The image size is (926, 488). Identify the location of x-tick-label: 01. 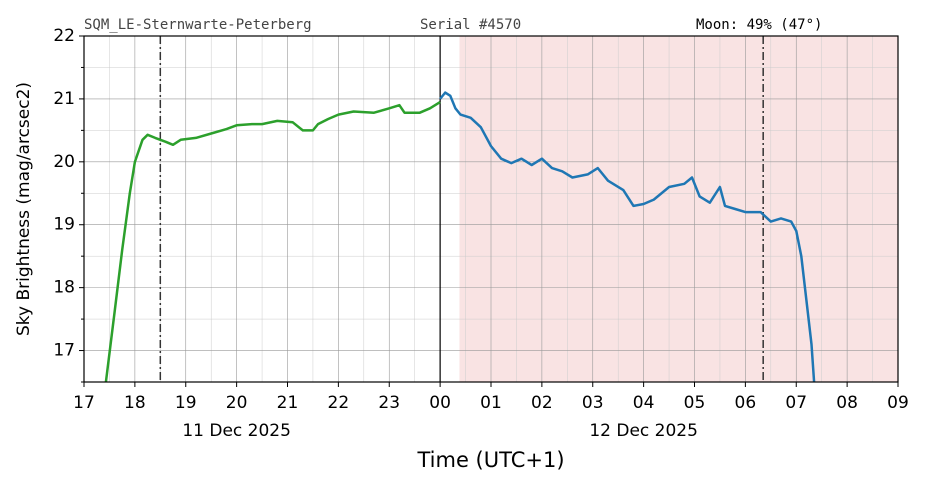
(491, 403).